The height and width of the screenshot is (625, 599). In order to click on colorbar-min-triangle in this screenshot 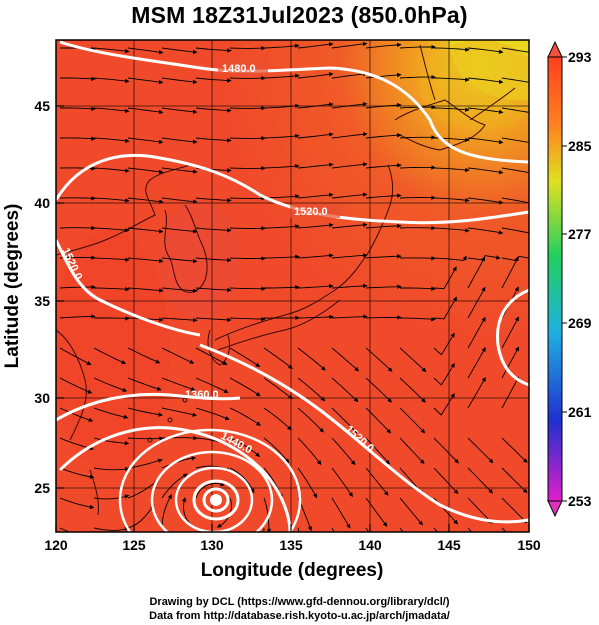, I will do `click(555, 509)`.